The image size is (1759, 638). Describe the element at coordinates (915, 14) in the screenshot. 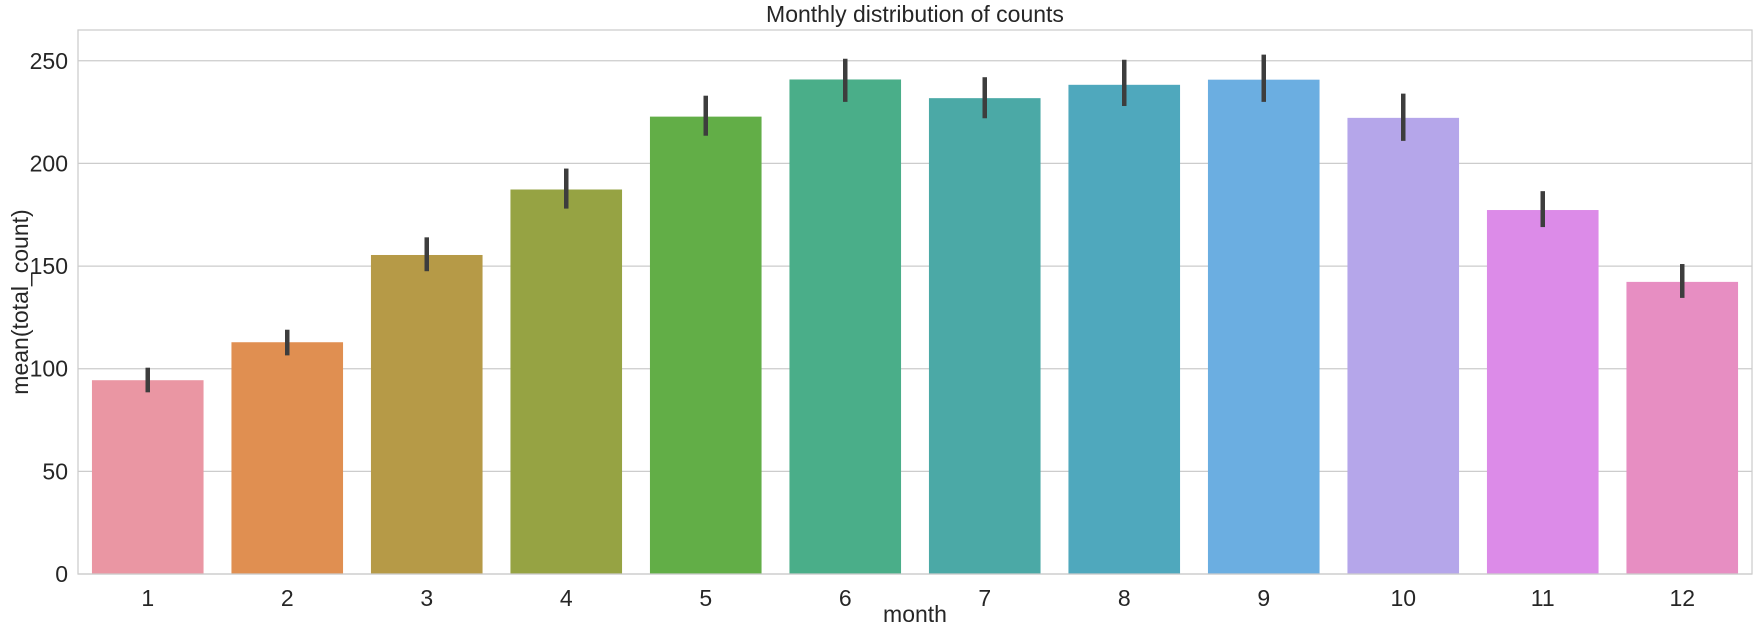

I see `chart-title: Monthly distribution of counts` at that location.